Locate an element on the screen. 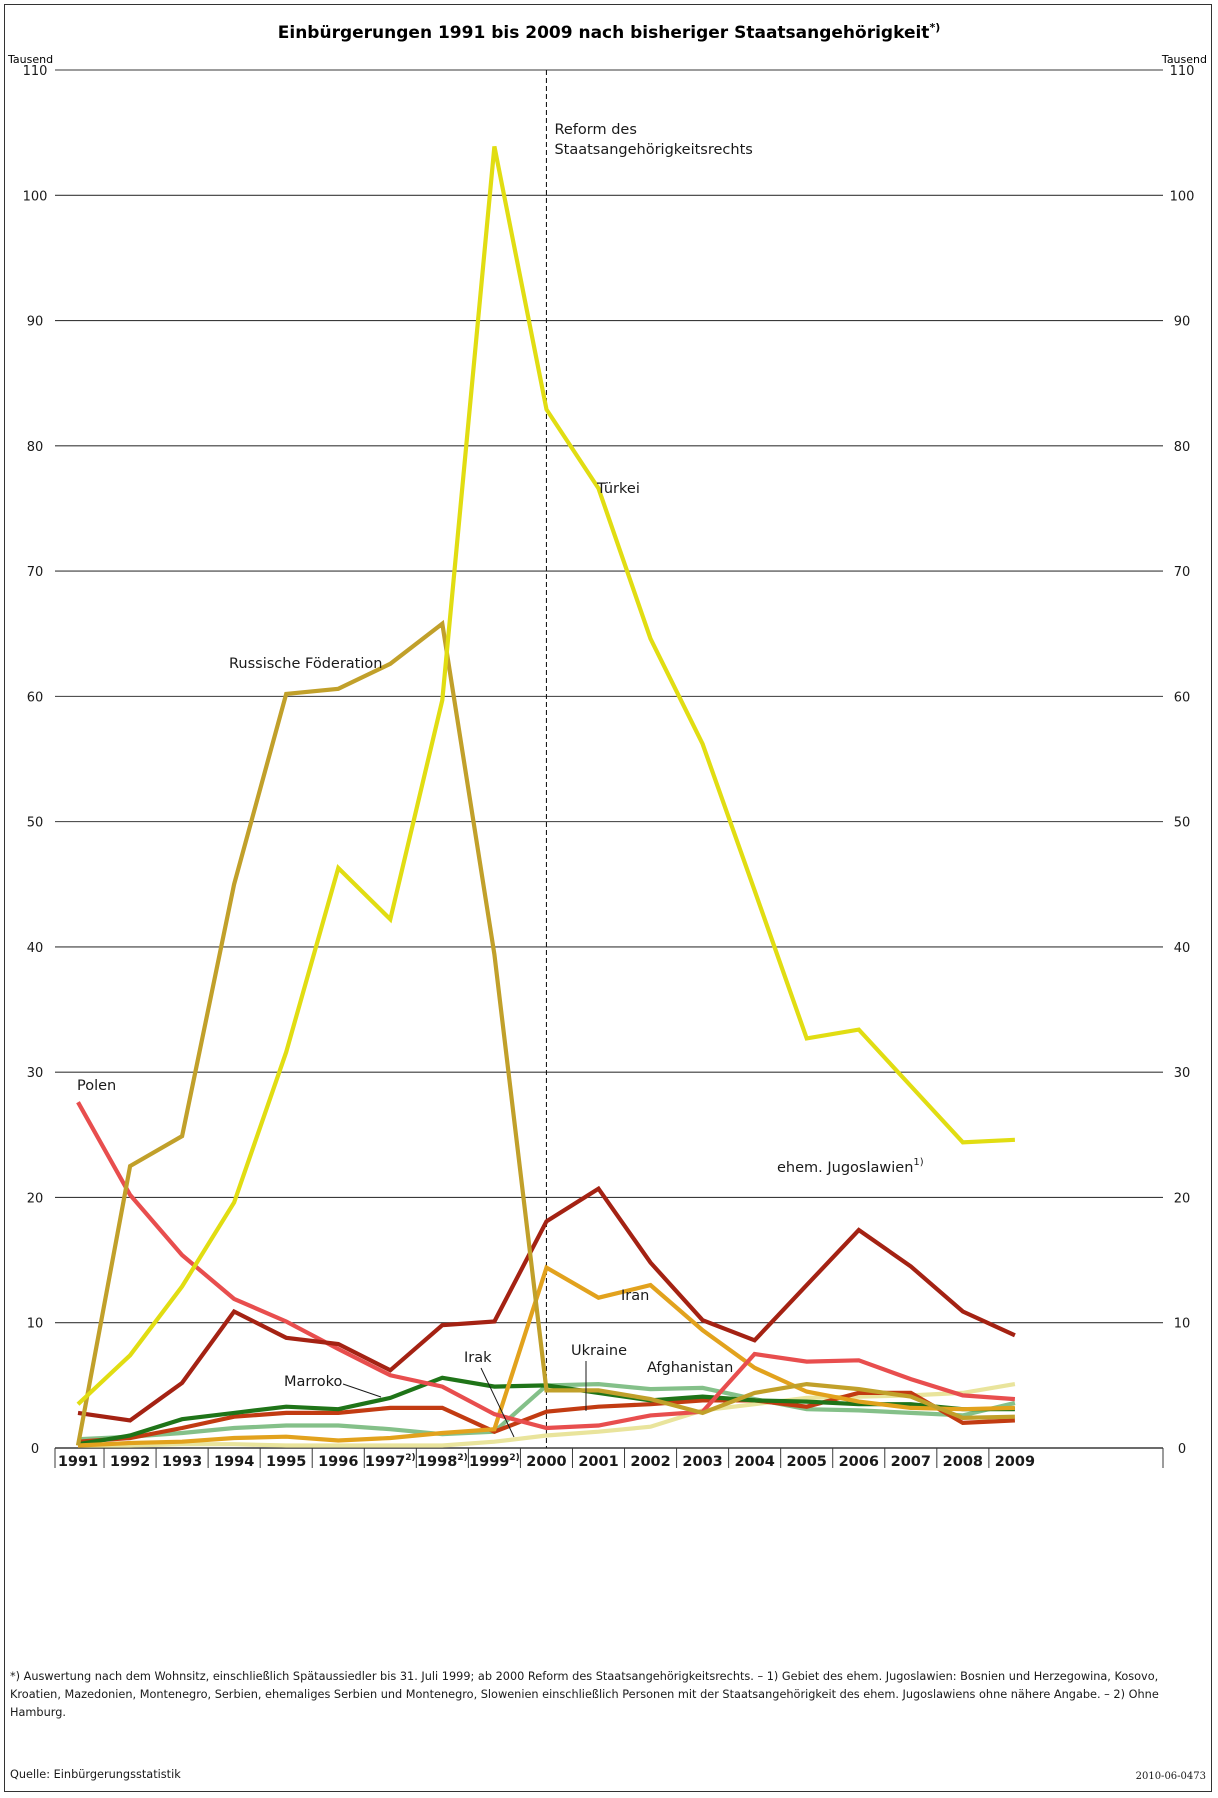  x-tick-label-2003: 2003 is located at coordinates (702, 1462).